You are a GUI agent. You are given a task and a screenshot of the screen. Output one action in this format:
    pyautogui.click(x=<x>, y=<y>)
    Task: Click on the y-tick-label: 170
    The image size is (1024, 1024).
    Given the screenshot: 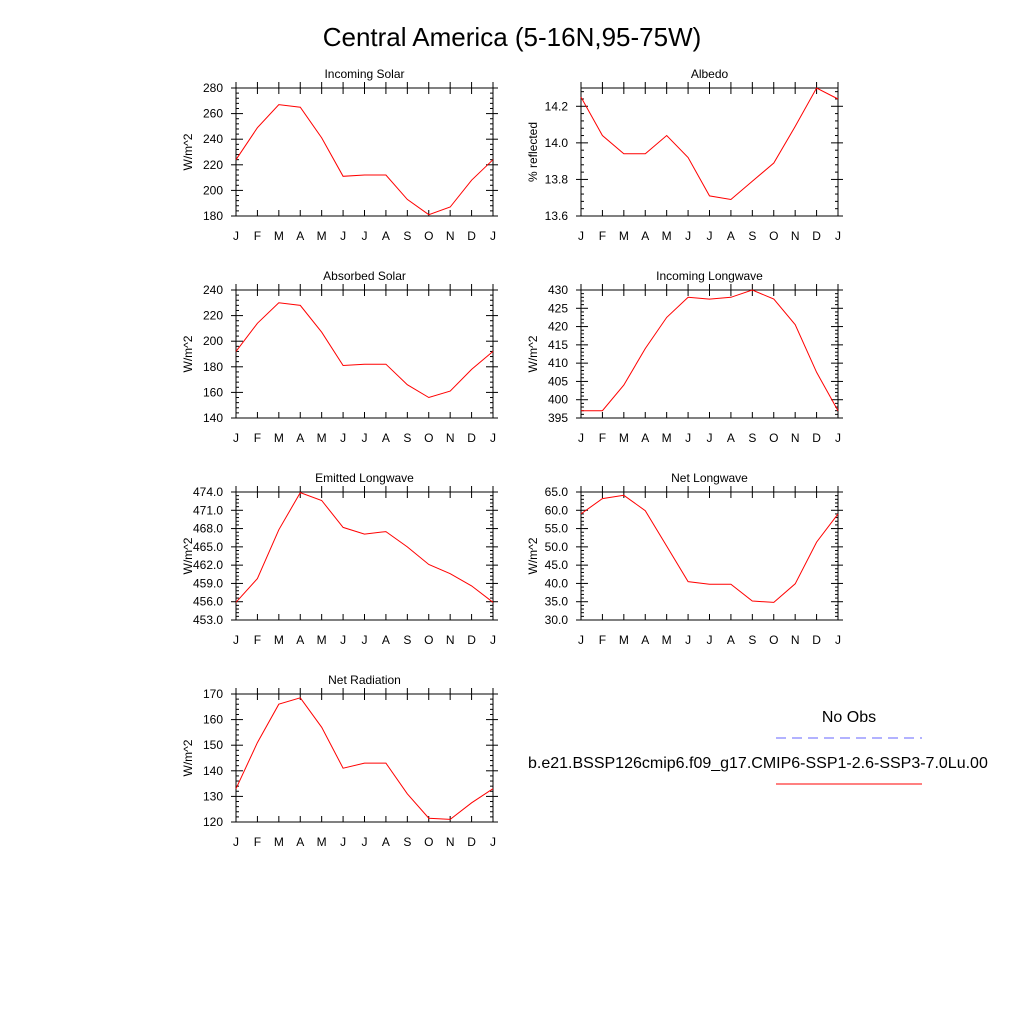 What is the action you would take?
    pyautogui.click(x=213, y=694)
    